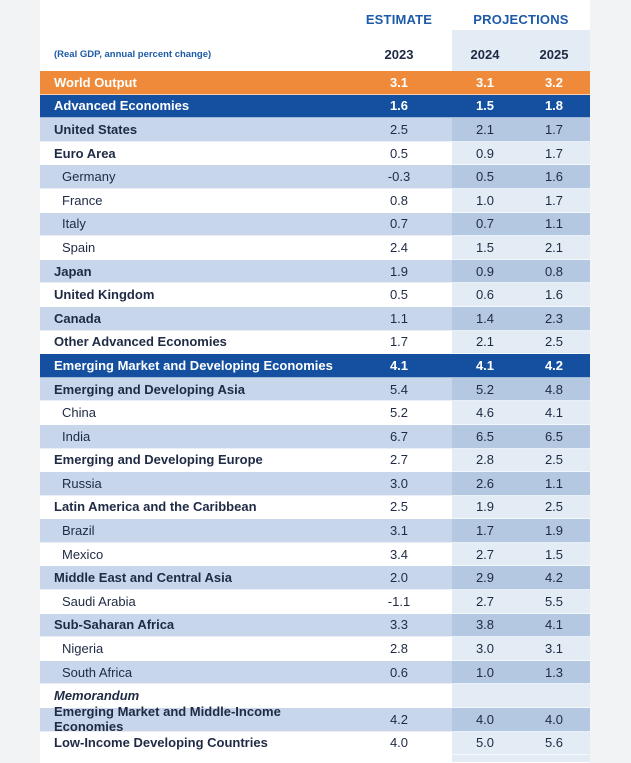  Describe the element at coordinates (315, 389) in the screenshot. I see `table-row: Emerging and Developing Asia 5.4 5.2 4.8` at that location.